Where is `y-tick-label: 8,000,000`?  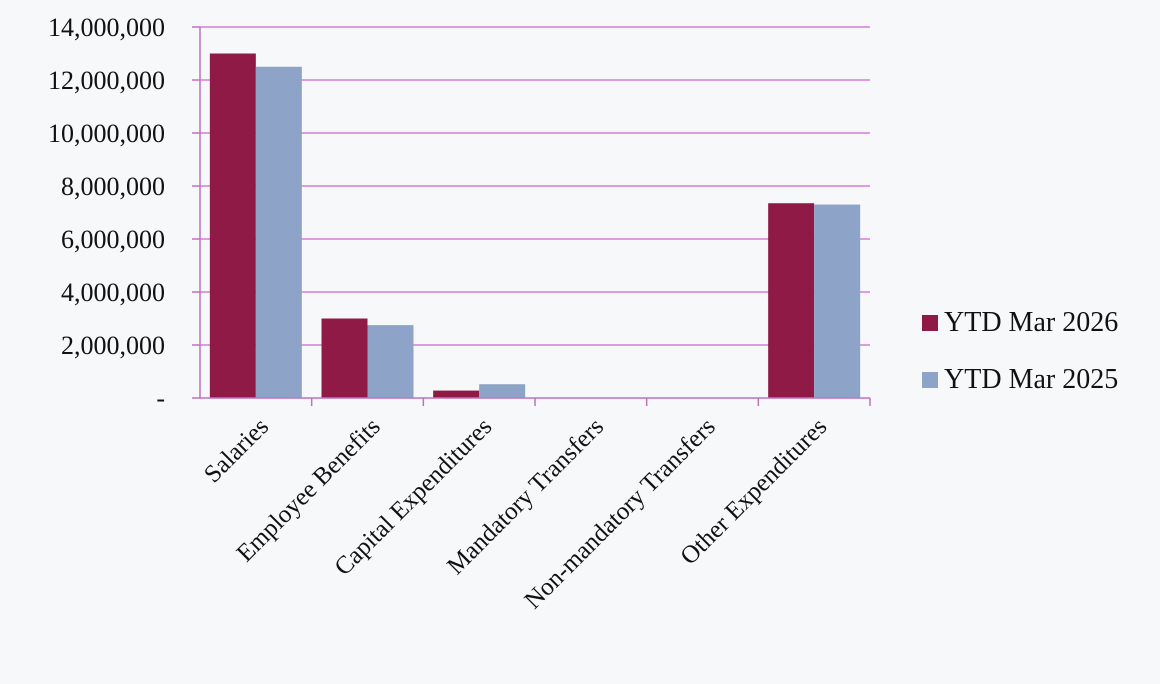
y-tick-label: 8,000,000 is located at coordinates (113, 186).